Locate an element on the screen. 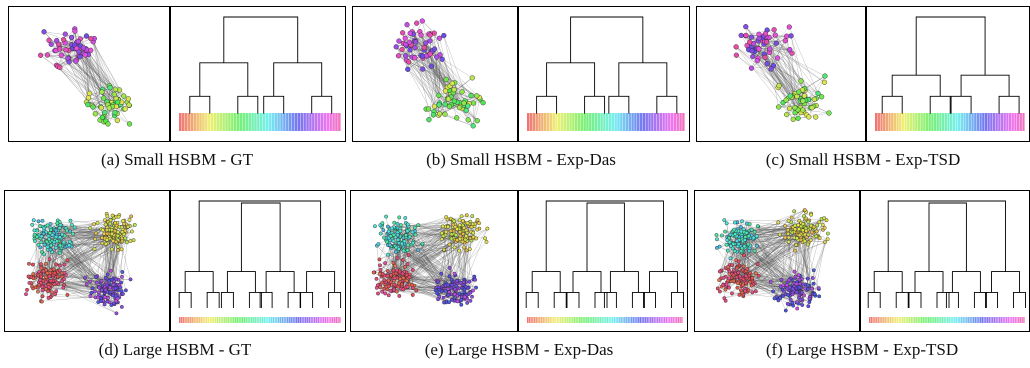 This screenshot has width=1030, height=368. caption-d: (d) Large HSBM - GT is located at coordinates (175, 349).